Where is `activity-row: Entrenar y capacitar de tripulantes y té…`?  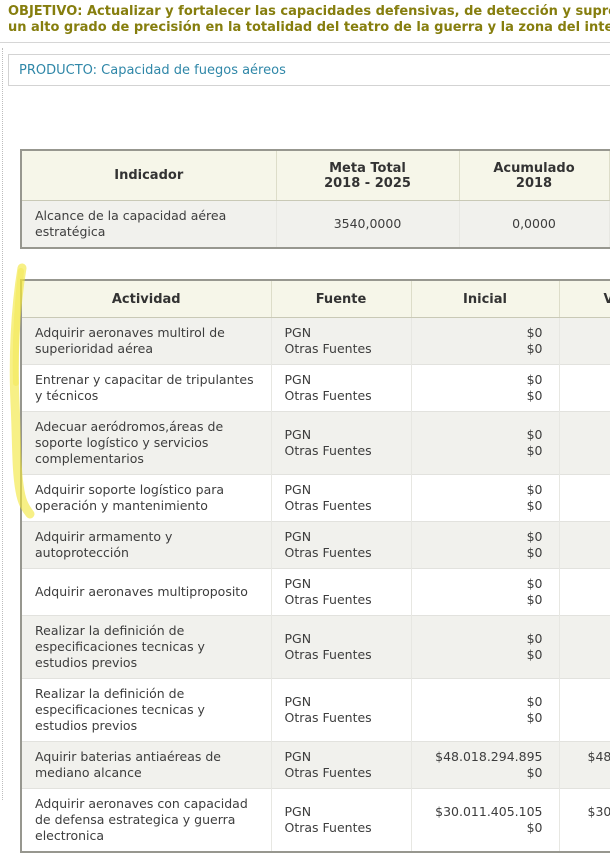 activity-row: Entrenar y capacitar de tripulantes y té… is located at coordinates (315, 388).